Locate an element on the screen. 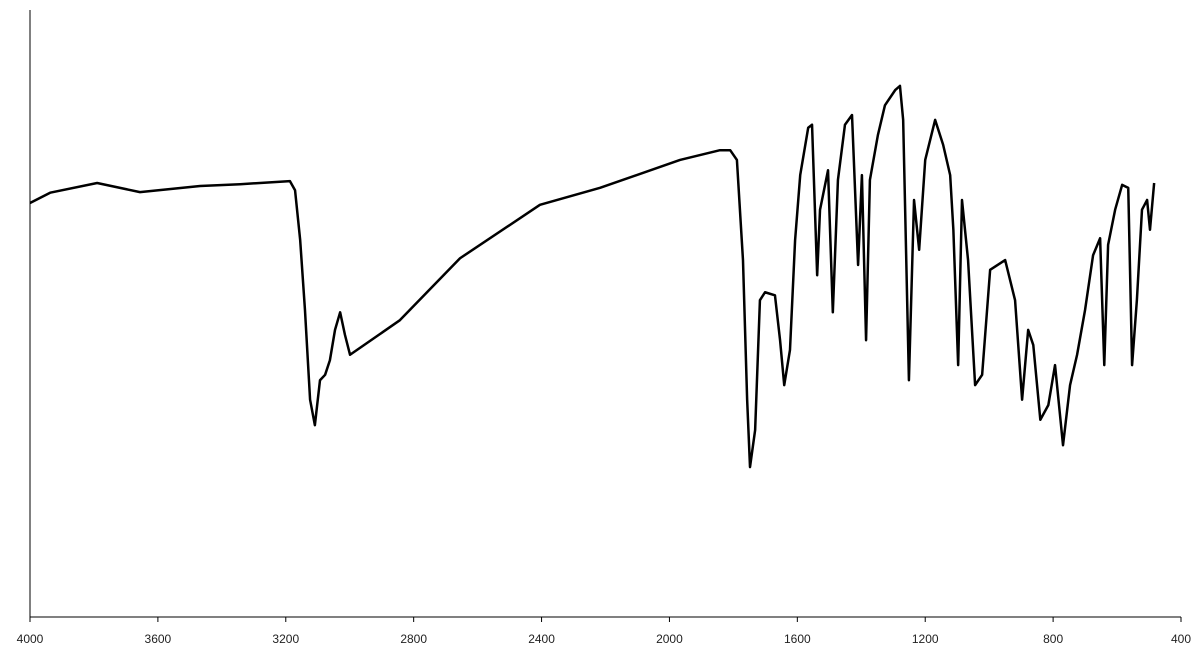  x-tick-label: 400 is located at coordinates (1181, 639).